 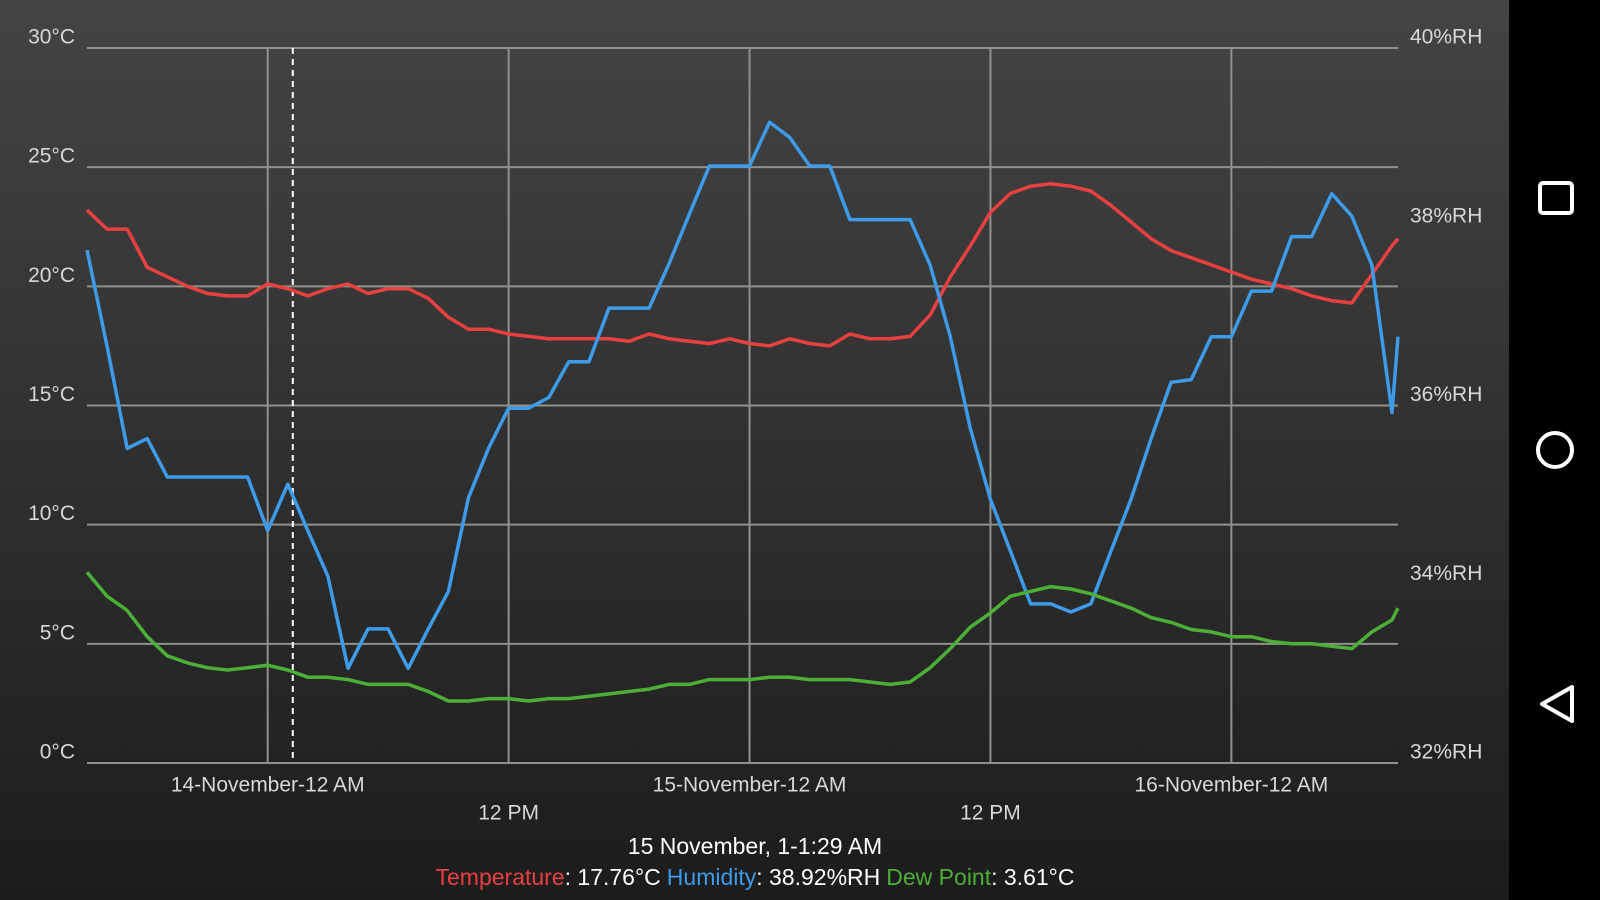 What do you see at coordinates (268, 785) in the screenshot?
I see `x-tick-label: 14-November-12 AM` at bounding box center [268, 785].